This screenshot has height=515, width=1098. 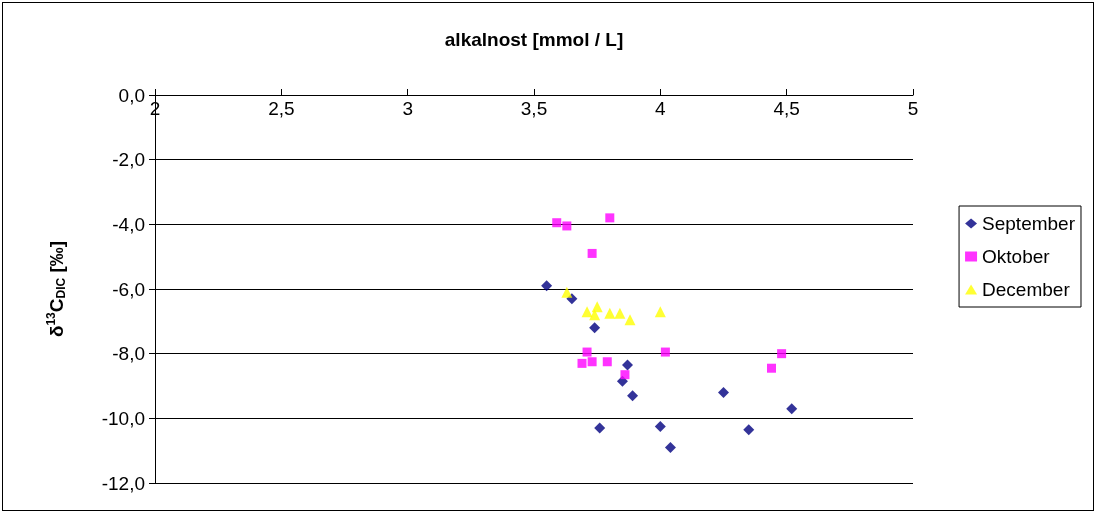 I want to click on y-tick-label: -10,0, so click(x=123, y=418).